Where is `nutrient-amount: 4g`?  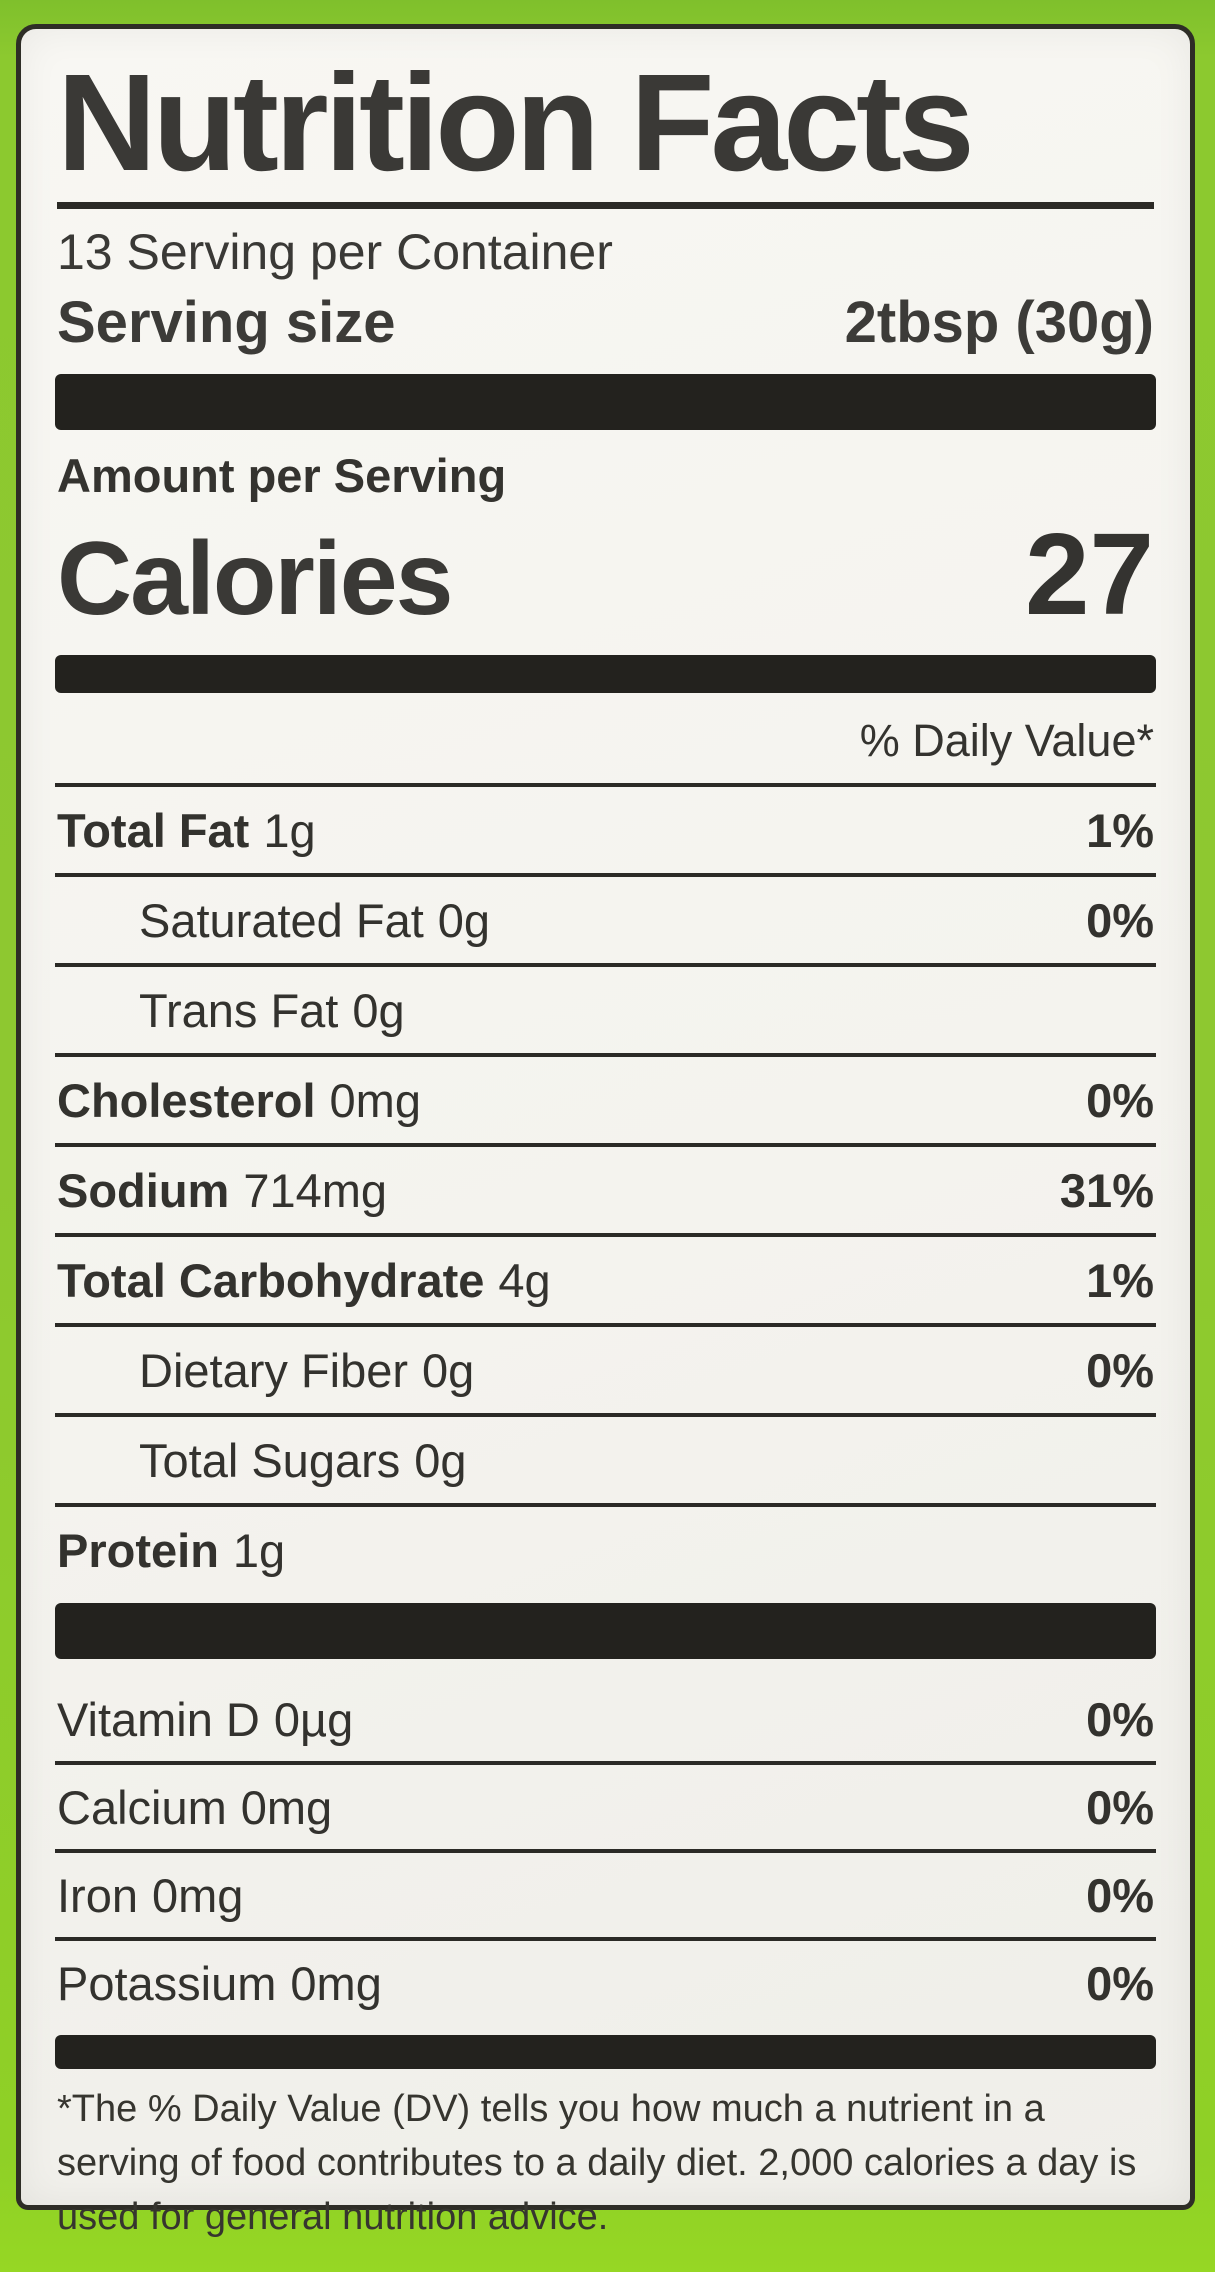
nutrient-amount: 4g is located at coordinates (524, 1280).